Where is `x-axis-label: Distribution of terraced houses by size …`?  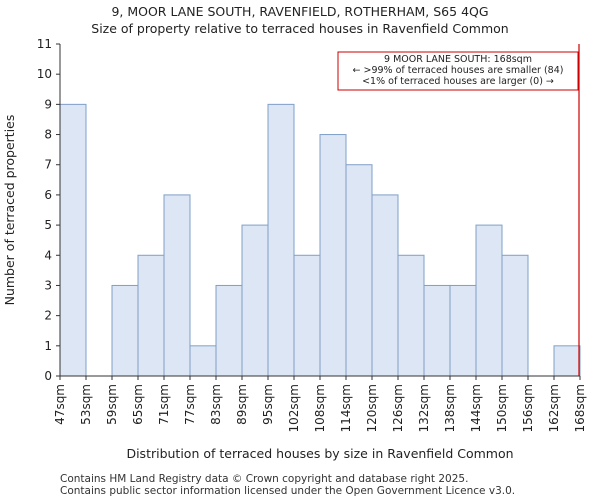 x-axis-label: Distribution of terraced houses by size … is located at coordinates (319, 453).